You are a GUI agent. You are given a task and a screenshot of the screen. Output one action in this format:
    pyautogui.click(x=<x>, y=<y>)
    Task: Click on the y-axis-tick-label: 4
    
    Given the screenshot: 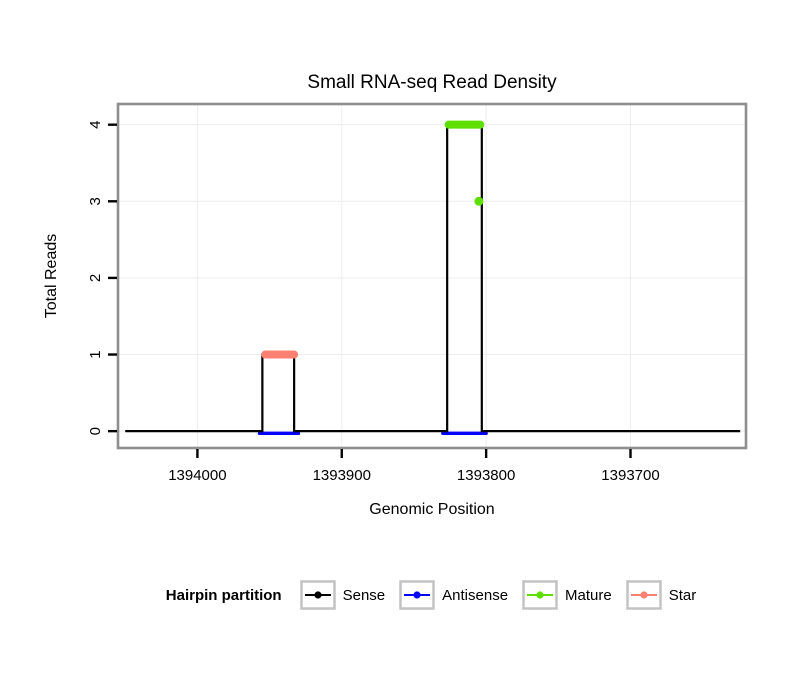 What is the action you would take?
    pyautogui.click(x=95, y=125)
    